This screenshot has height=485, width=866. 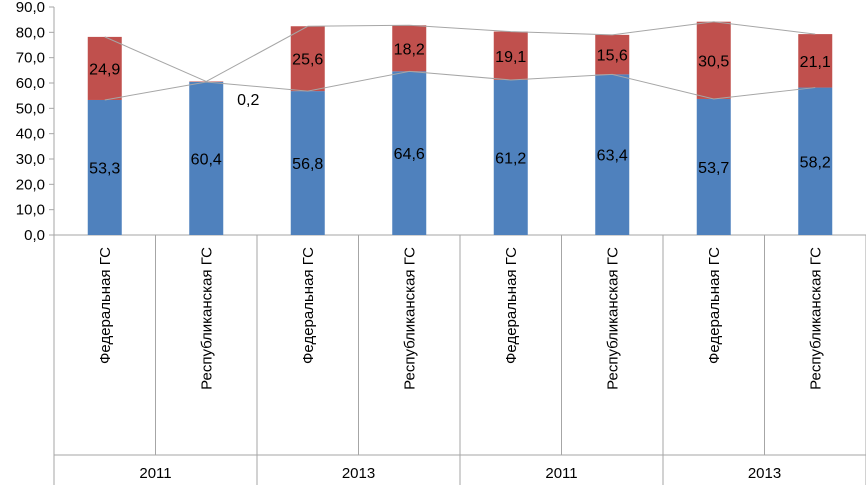 What do you see at coordinates (30, 134) in the screenshot?
I see `y-tick-label: 40,0` at bounding box center [30, 134].